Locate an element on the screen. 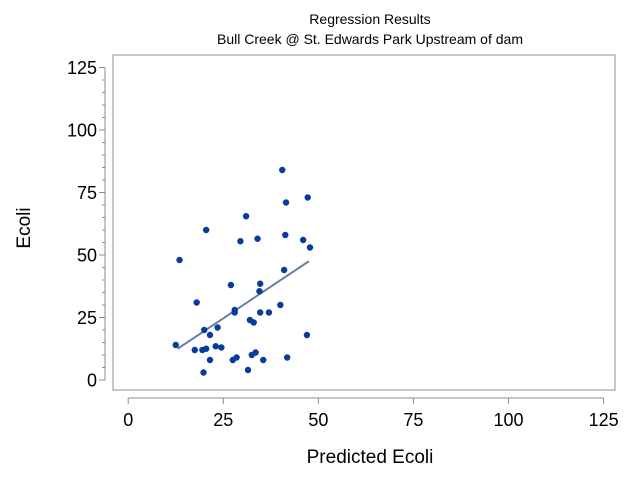  y-axis: 0 25 50 75 100 125 is located at coordinates (86, 224).